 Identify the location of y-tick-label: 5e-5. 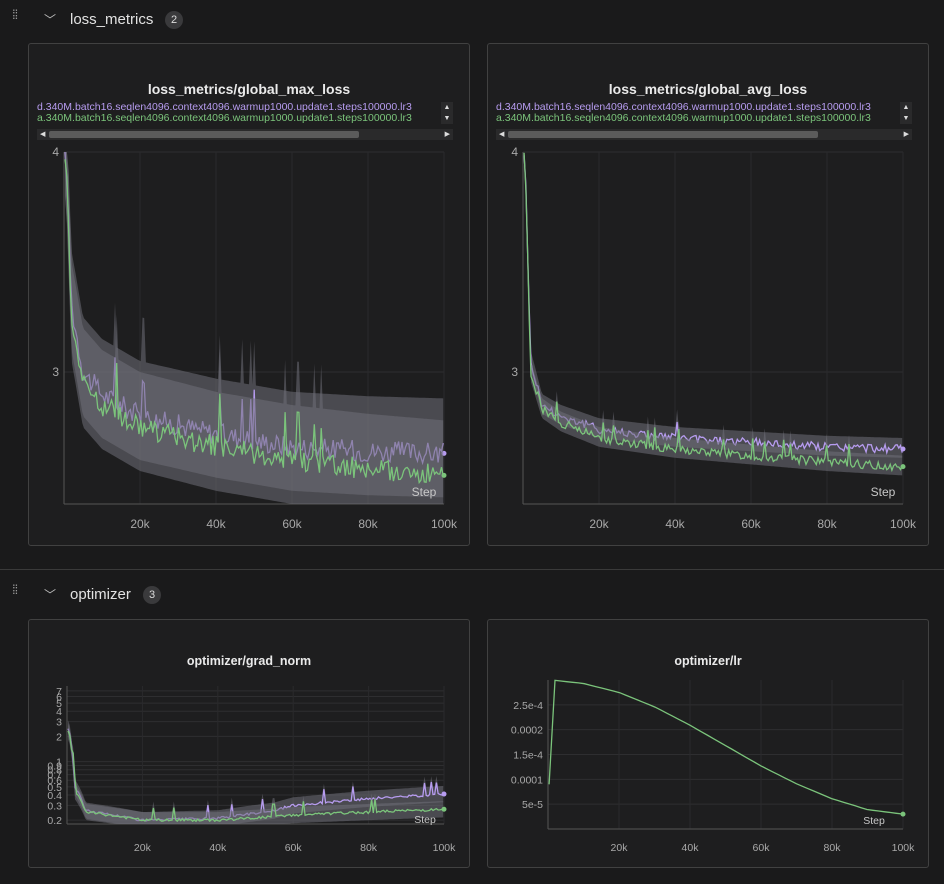
(532, 805).